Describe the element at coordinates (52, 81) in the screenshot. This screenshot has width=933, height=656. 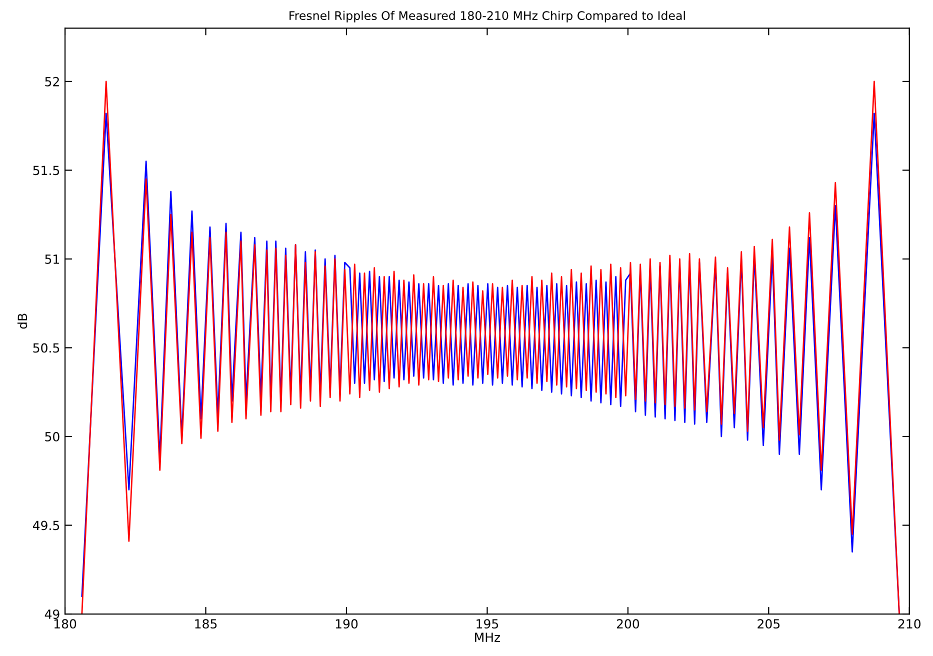
I see `y-tick-label: 52` at that location.